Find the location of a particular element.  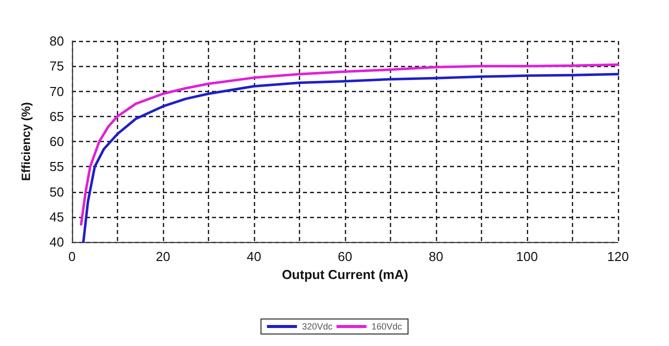

y-tick-label: 55 is located at coordinates (57, 166).